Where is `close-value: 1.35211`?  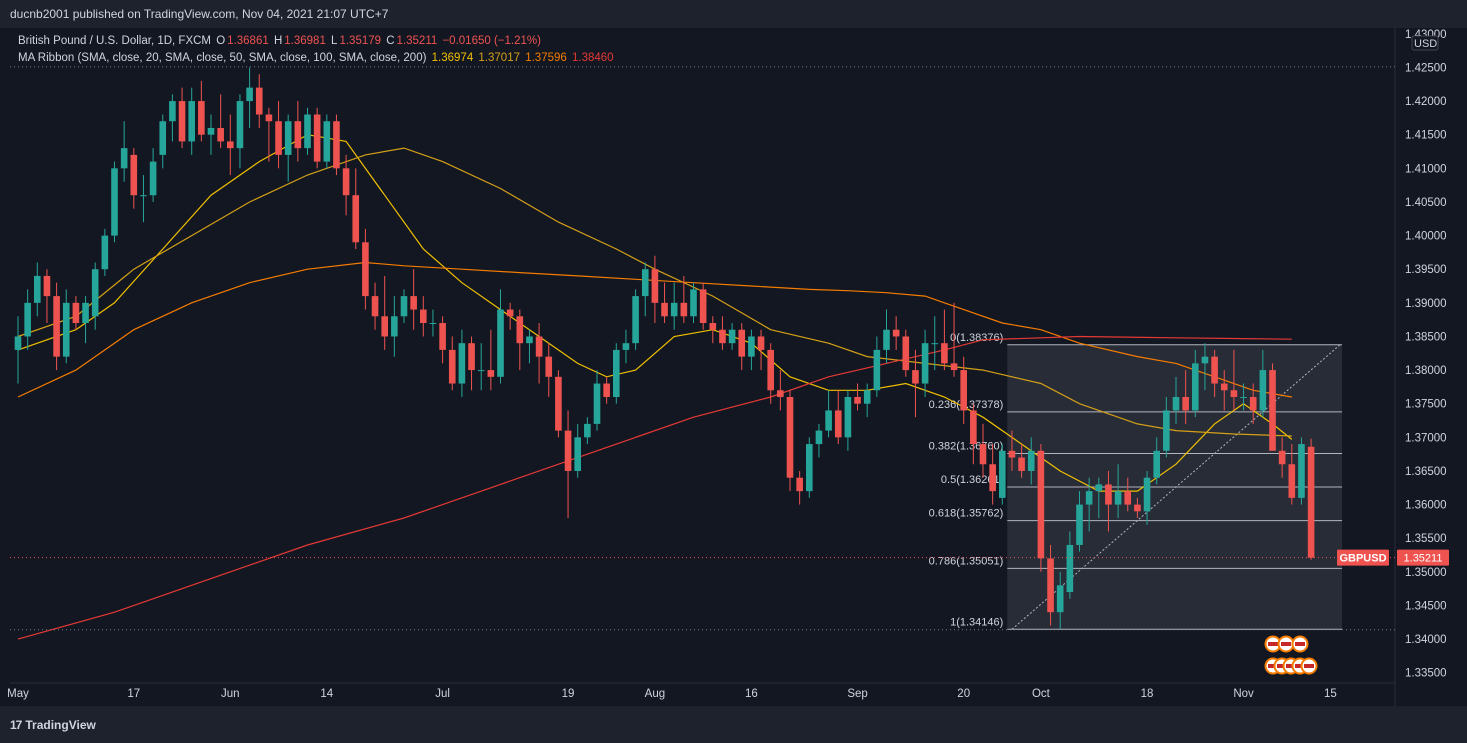
close-value: 1.35211 is located at coordinates (417, 41).